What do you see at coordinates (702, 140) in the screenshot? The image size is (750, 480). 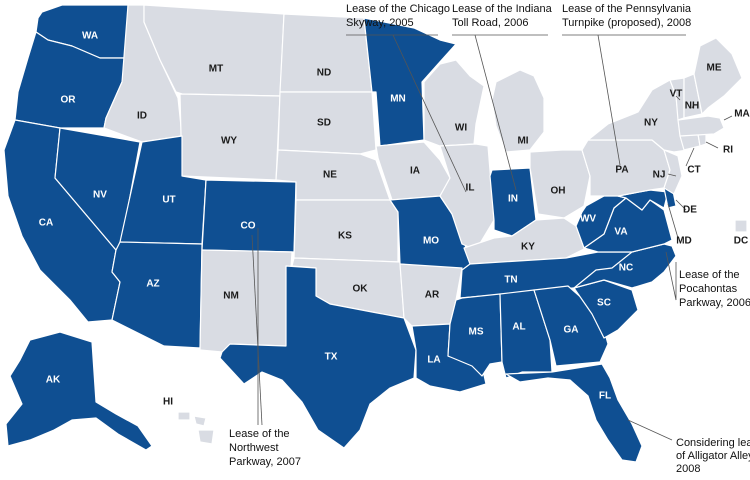 I see `state-ri` at bounding box center [702, 140].